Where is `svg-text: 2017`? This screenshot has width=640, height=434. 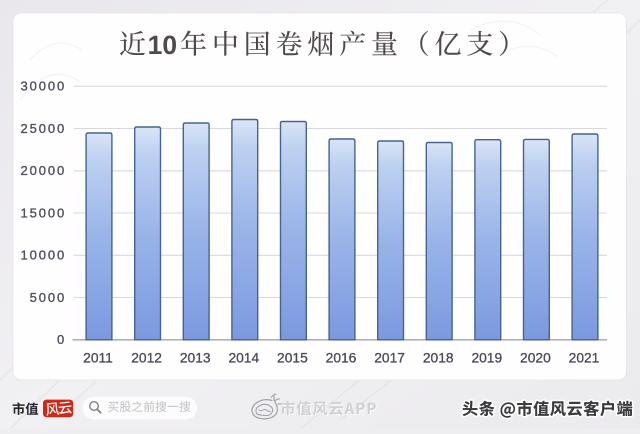
svg-text: 2017 is located at coordinates (389, 358).